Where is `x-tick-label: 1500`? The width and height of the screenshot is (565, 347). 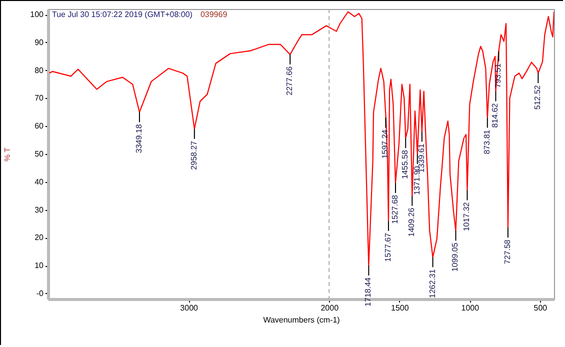
x-tick-label: 1500 is located at coordinates (400, 308).